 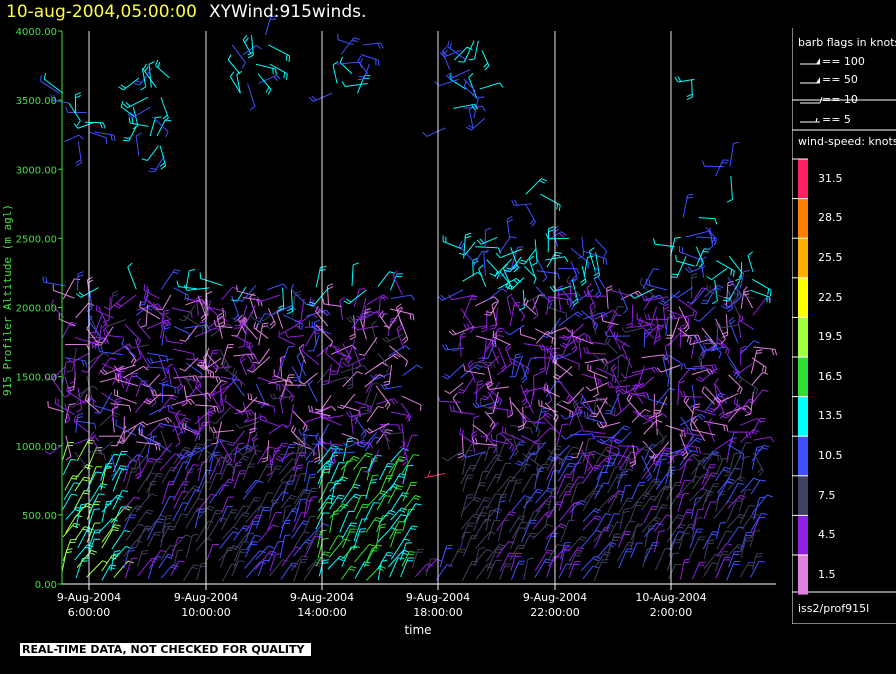 What do you see at coordinates (830, 218) in the screenshot?
I see `speed-swatch-label: 28.5` at bounding box center [830, 218].